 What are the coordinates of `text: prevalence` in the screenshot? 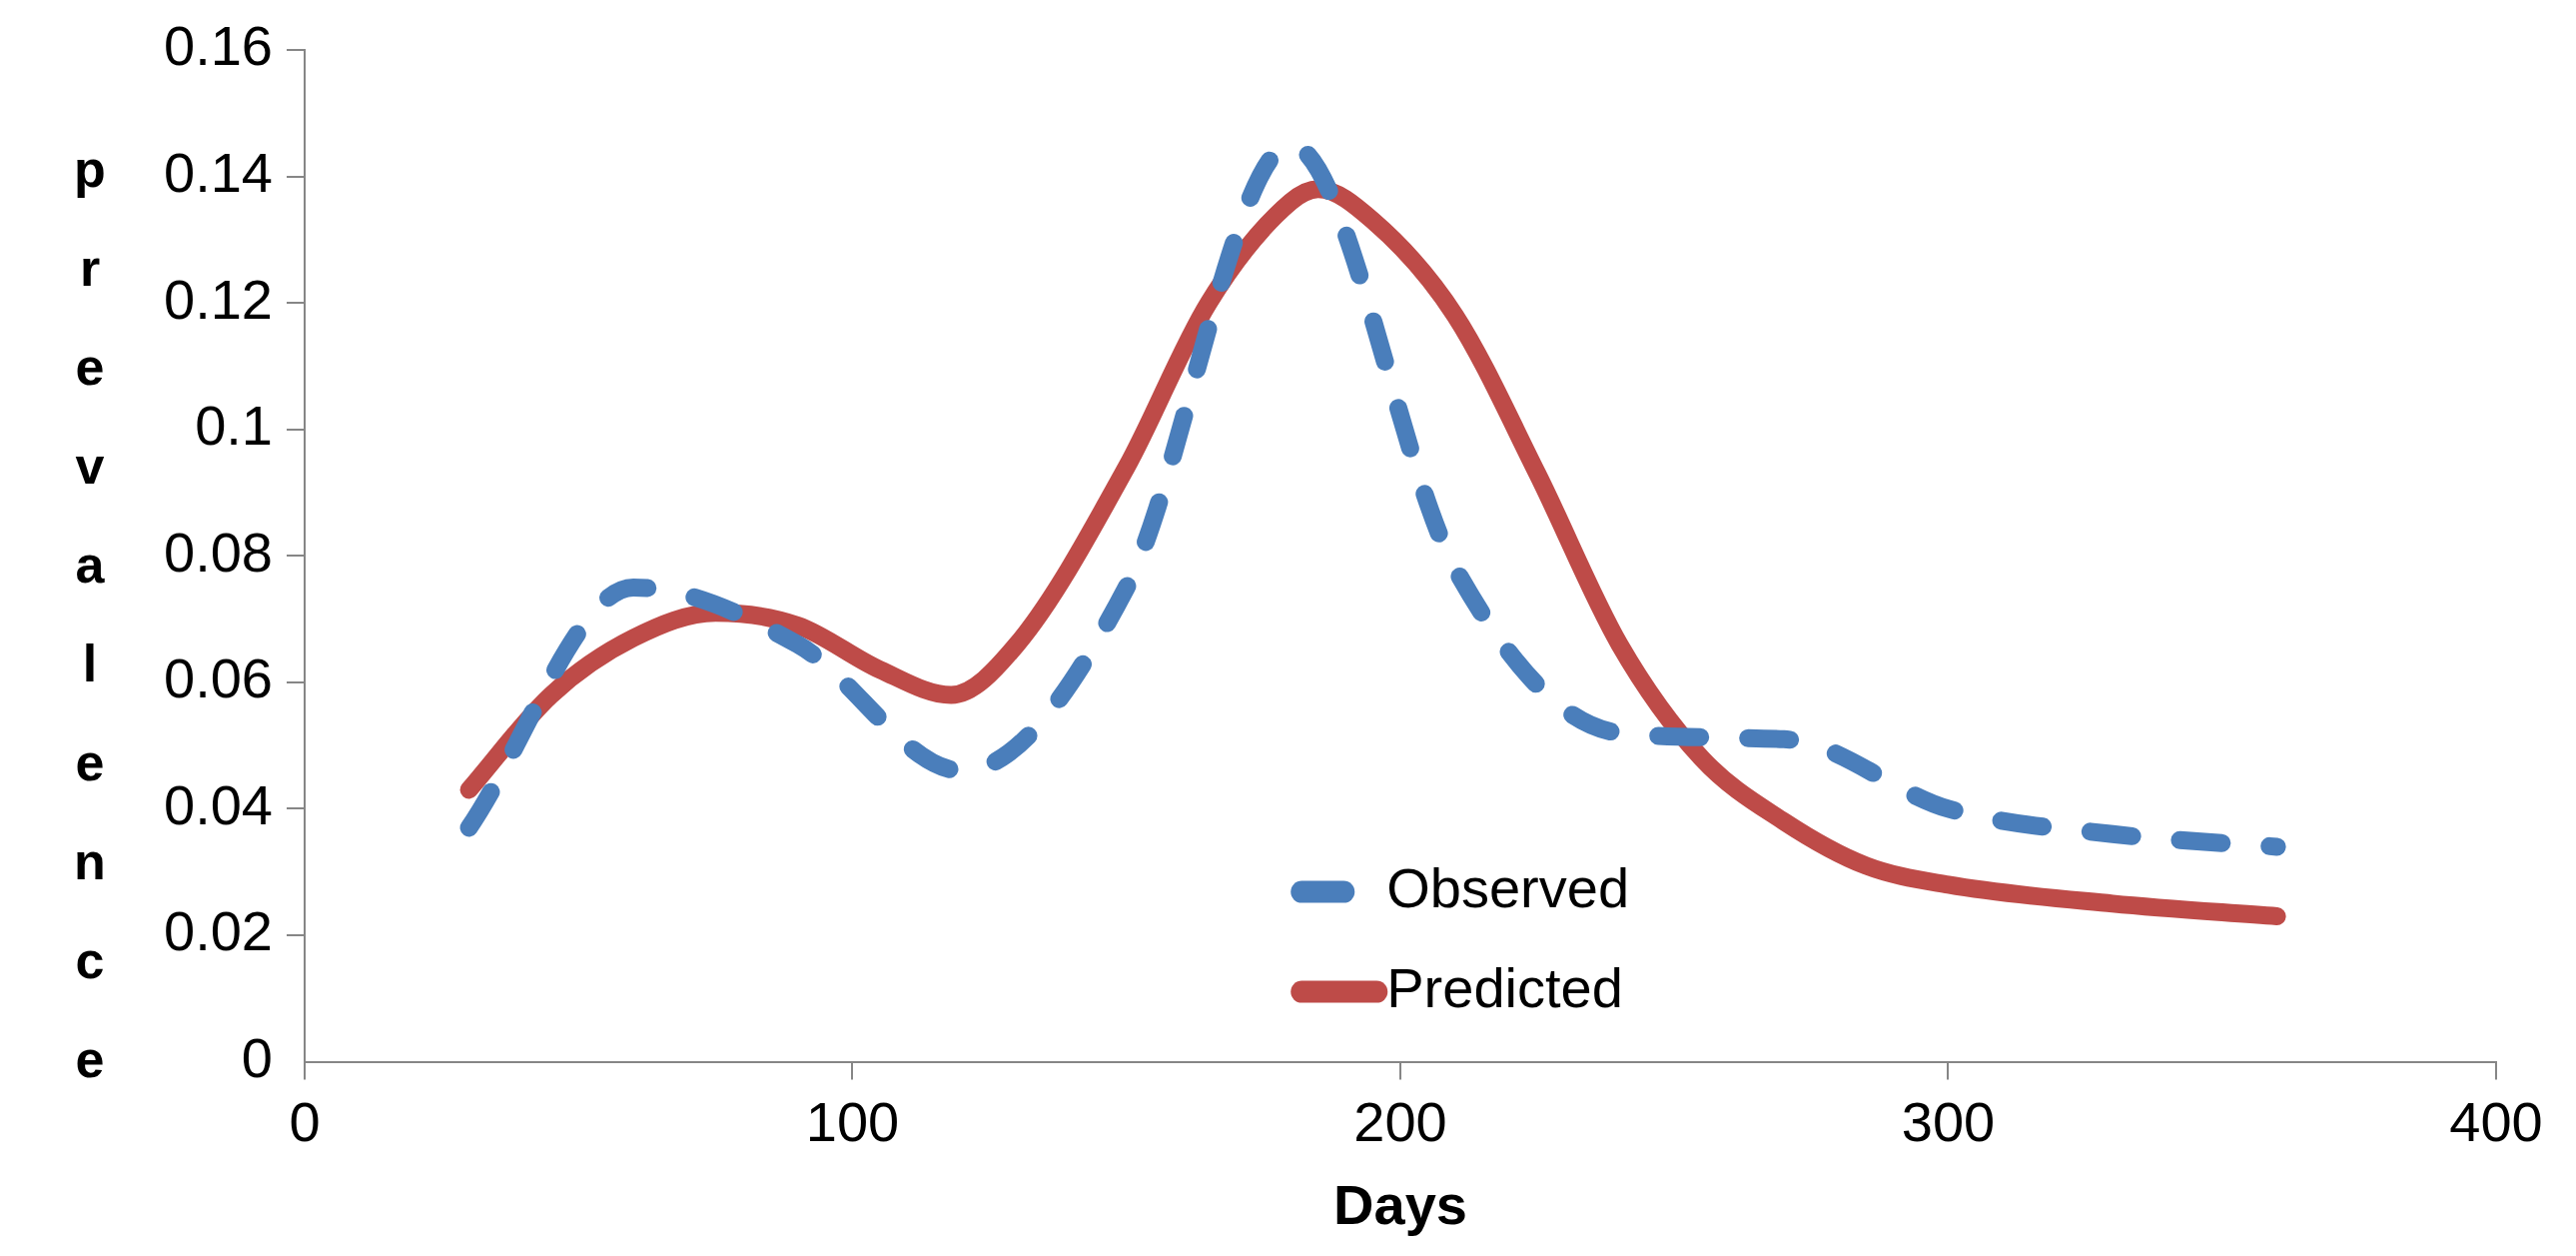 It's located at (90, 614).